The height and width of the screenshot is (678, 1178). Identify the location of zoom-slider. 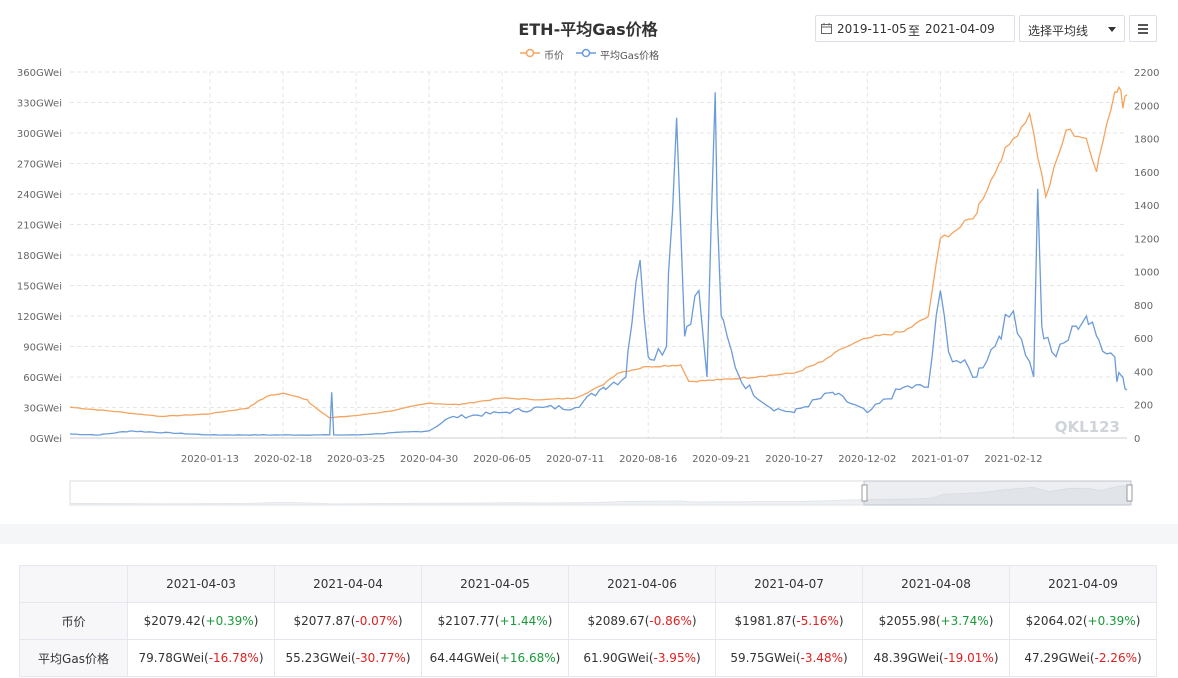
(601, 493).